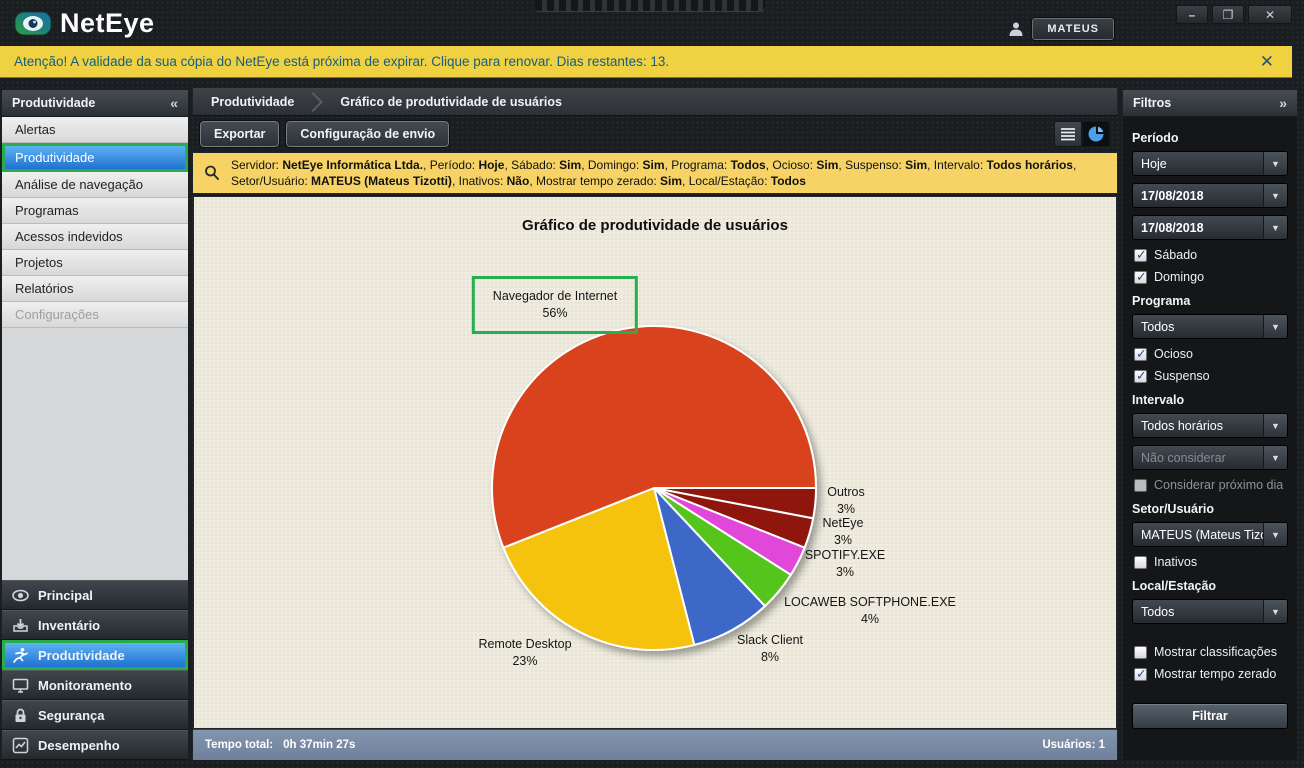  What do you see at coordinates (845, 563) in the screenshot?
I see `pie-label-spotify-exe: SPOTIFY.EXE 3%` at bounding box center [845, 563].